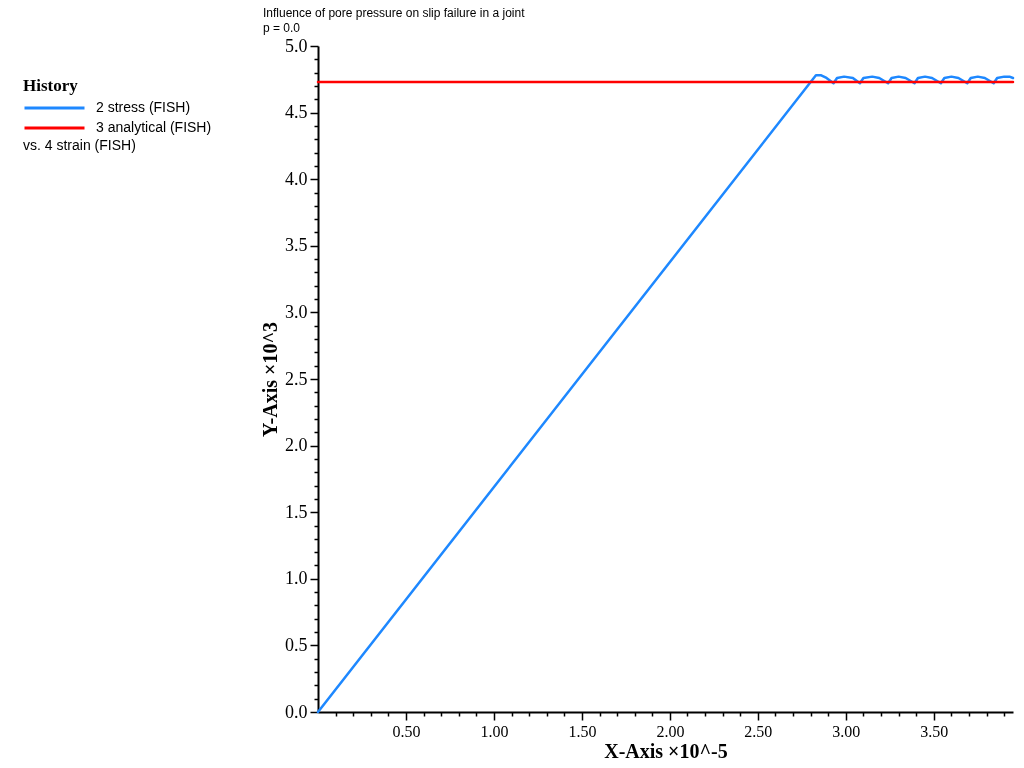 The height and width of the screenshot is (768, 1024). What do you see at coordinates (394, 13) in the screenshot?
I see `chart-title: Influence of pore pressure on slip failure in a joint` at bounding box center [394, 13].